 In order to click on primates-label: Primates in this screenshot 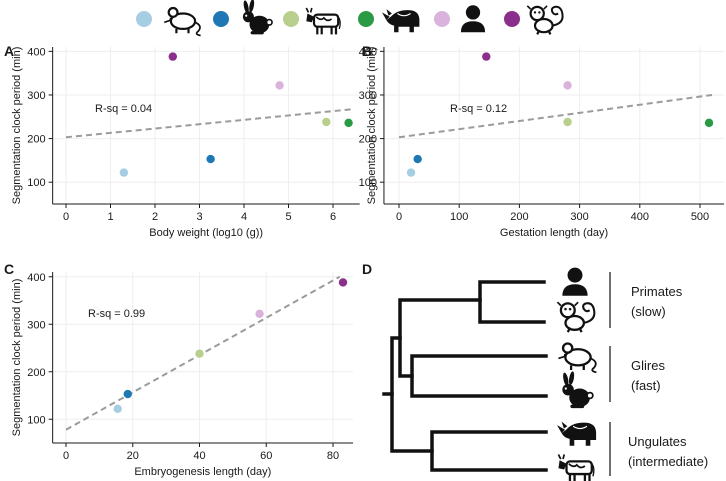, I will do `click(657, 291)`.